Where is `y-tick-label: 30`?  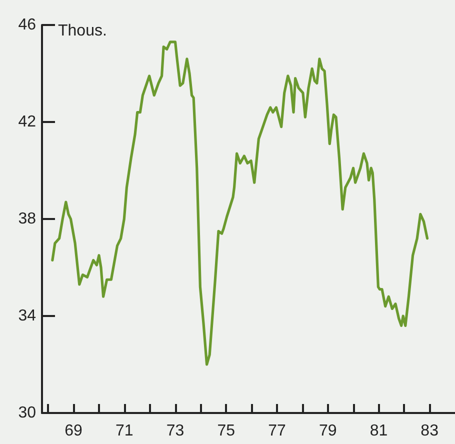
y-tick-label: 30 is located at coordinates (27, 413).